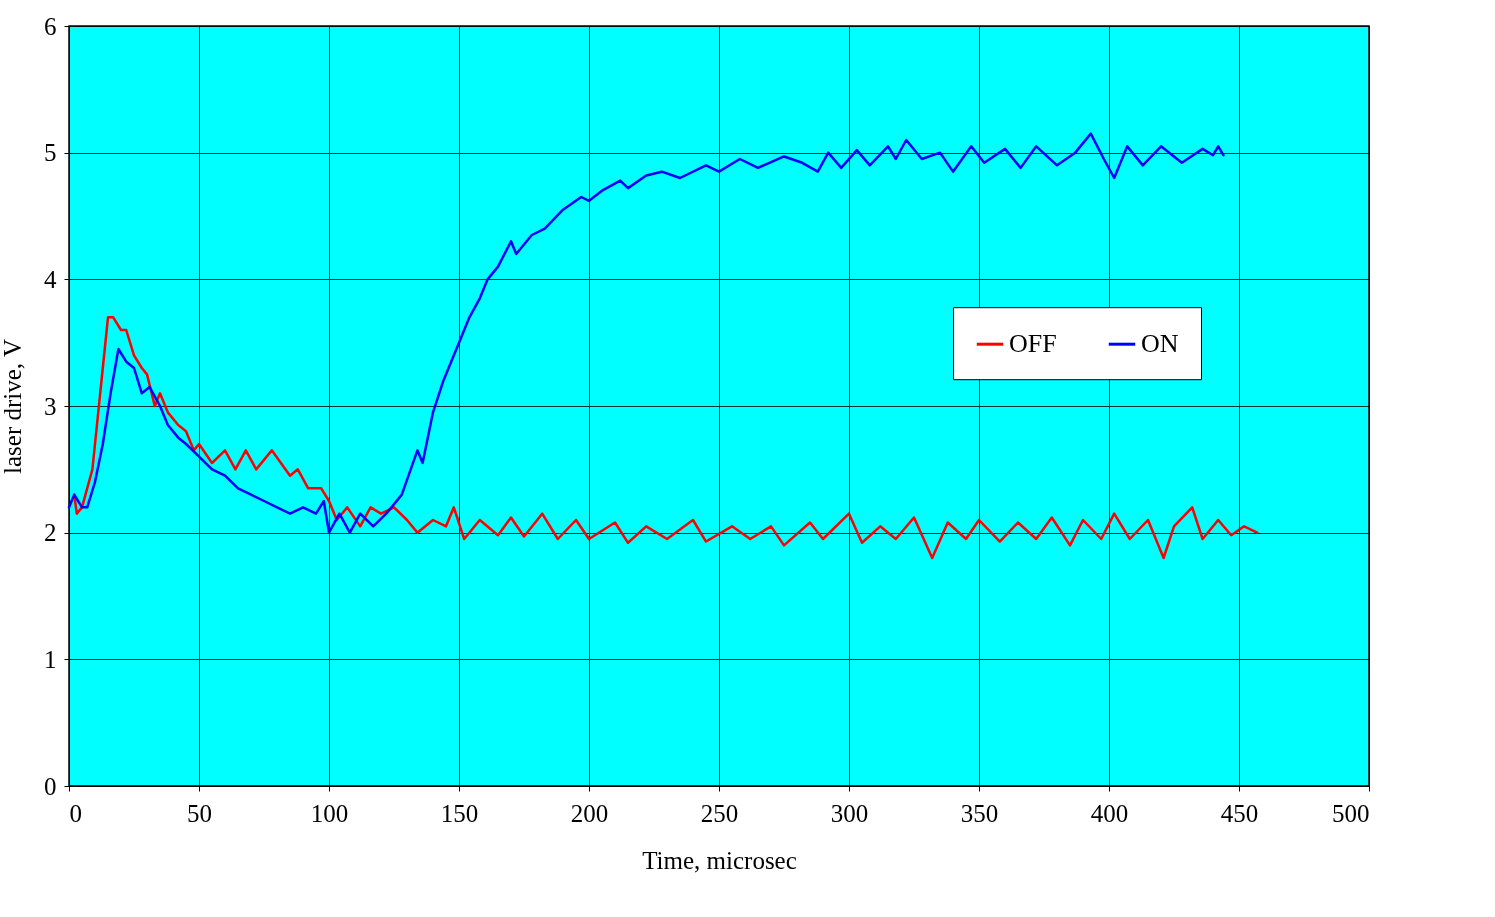  Describe the element at coordinates (50, 279) in the screenshot. I see `y-tick-label: 4` at that location.